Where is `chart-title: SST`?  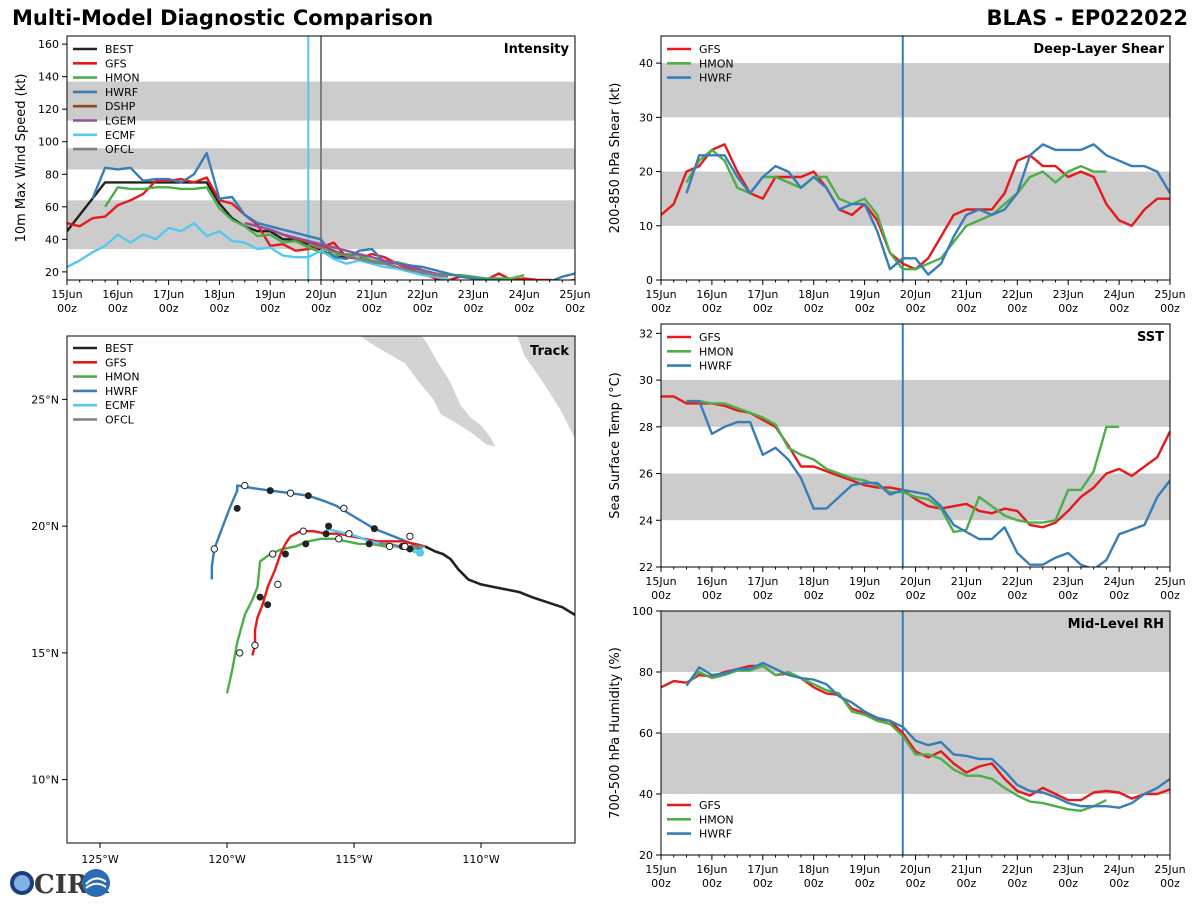
chart-title: SST is located at coordinates (1150, 337).